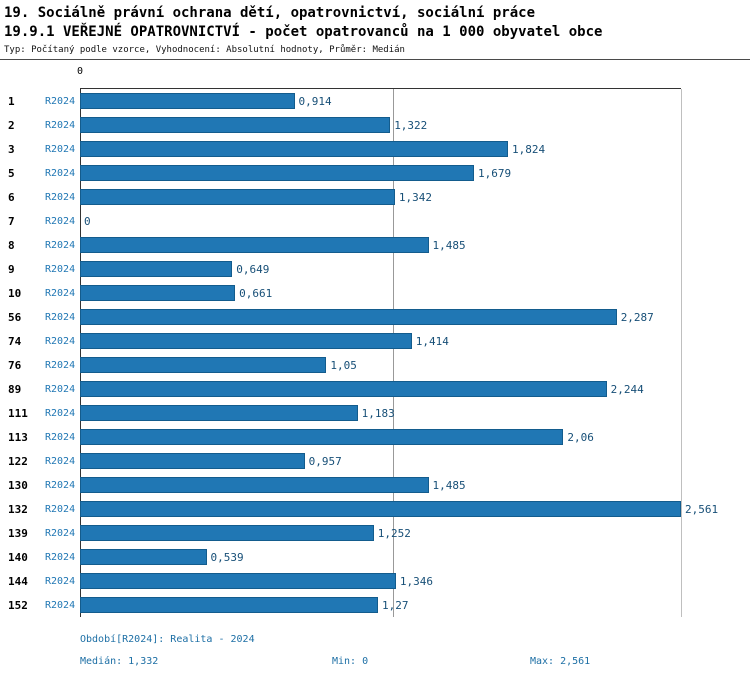 Image resolution: width=750 pixels, height=680 pixels. Describe the element at coordinates (393, 353) in the screenshot. I see `median-gridline` at that location.